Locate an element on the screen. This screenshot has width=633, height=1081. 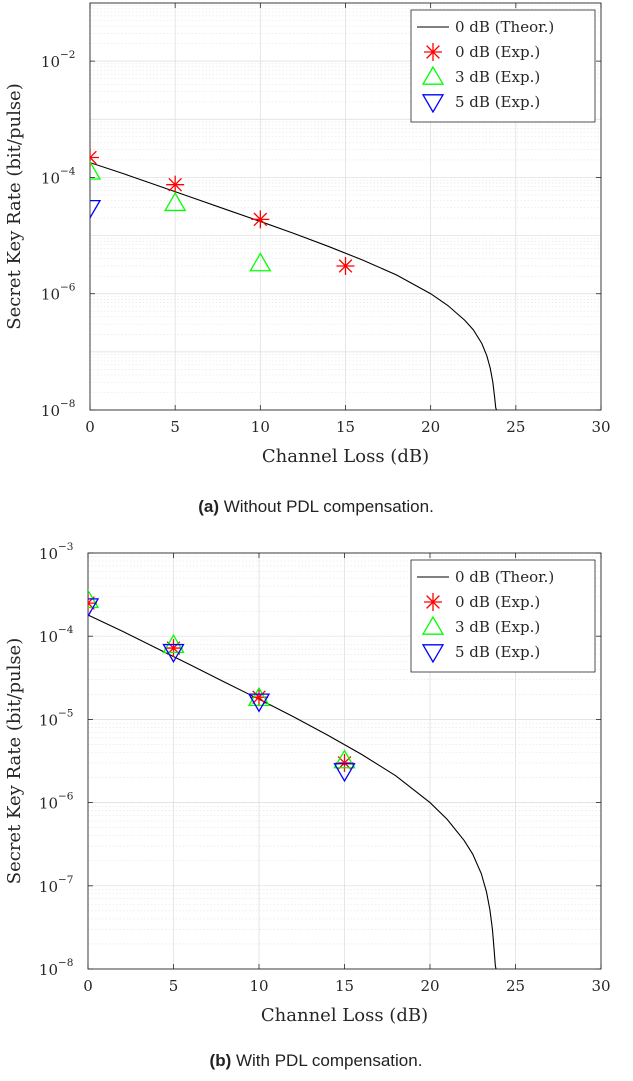
y-tick-label-exponent: −3 is located at coordinates (65, 547).